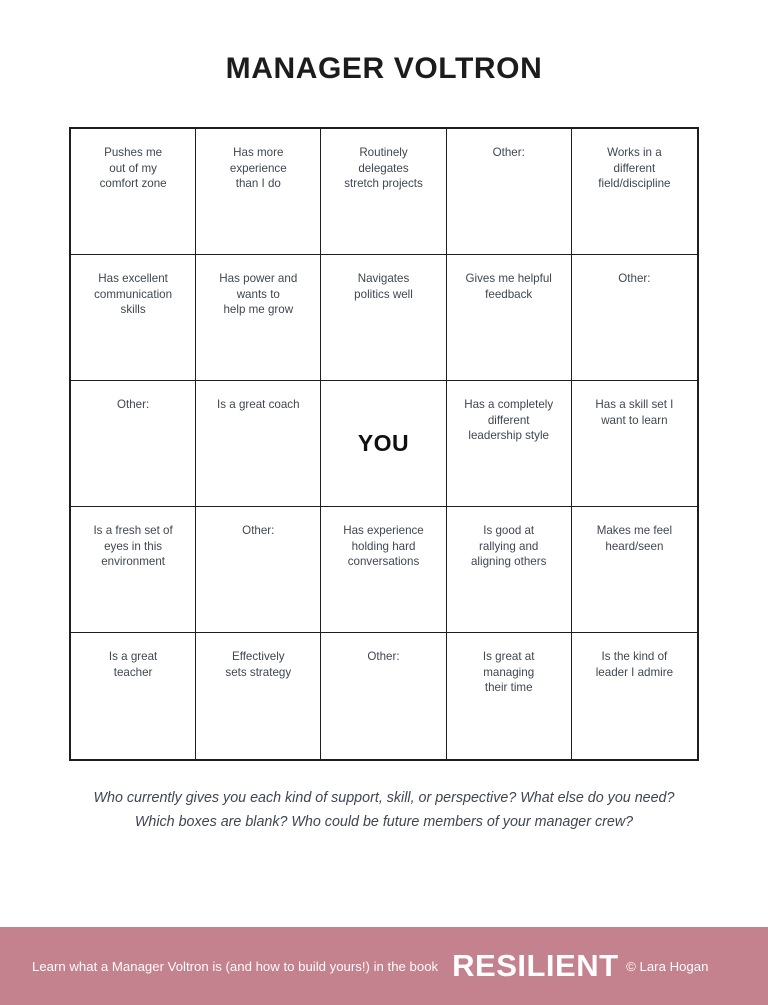  What do you see at coordinates (667, 966) in the screenshot?
I see `copyright-text: © Lara Hogan` at bounding box center [667, 966].